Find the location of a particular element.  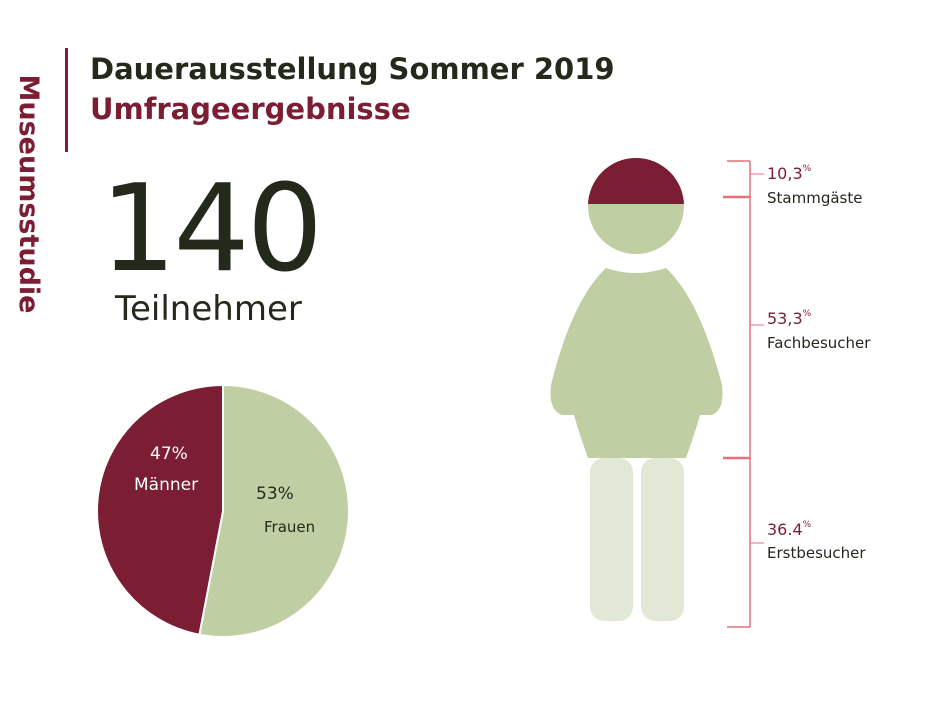

erstbesucher-label: Erstbesucher is located at coordinates (816, 553).